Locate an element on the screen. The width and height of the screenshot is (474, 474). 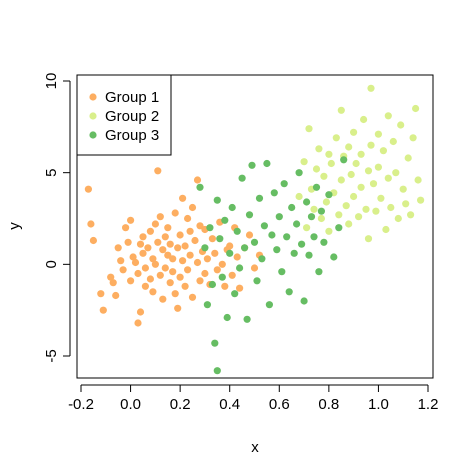
y-tick-label: 5 is located at coordinates (51, 172).